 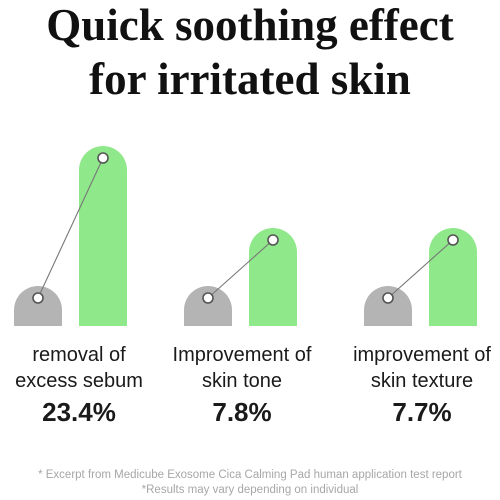 What do you see at coordinates (242, 381) in the screenshot?
I see `category-label-line2-1: skin tone` at bounding box center [242, 381].